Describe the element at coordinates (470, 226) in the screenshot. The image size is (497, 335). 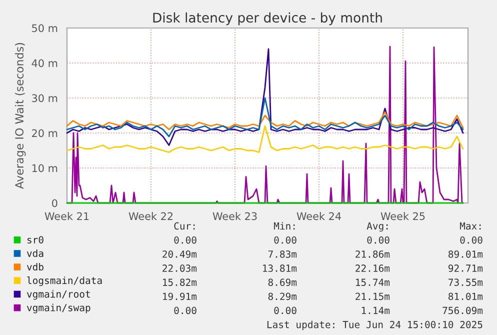
I see `text: Max:` at that location.